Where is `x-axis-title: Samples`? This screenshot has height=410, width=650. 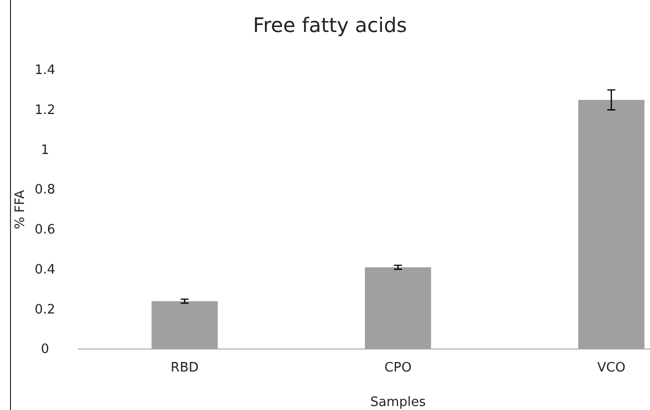
x-axis-title: Samples is located at coordinates (398, 402).